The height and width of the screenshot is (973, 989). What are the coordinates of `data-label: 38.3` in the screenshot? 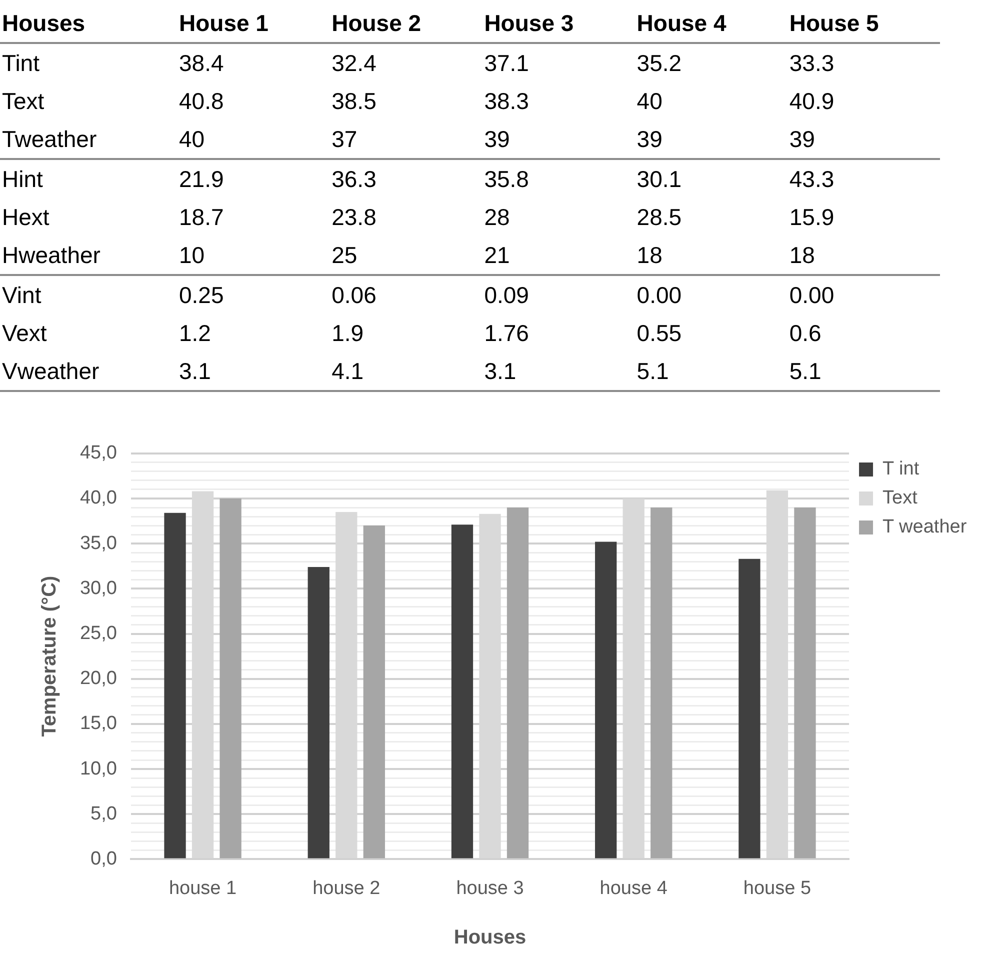 It's located at (506, 101).